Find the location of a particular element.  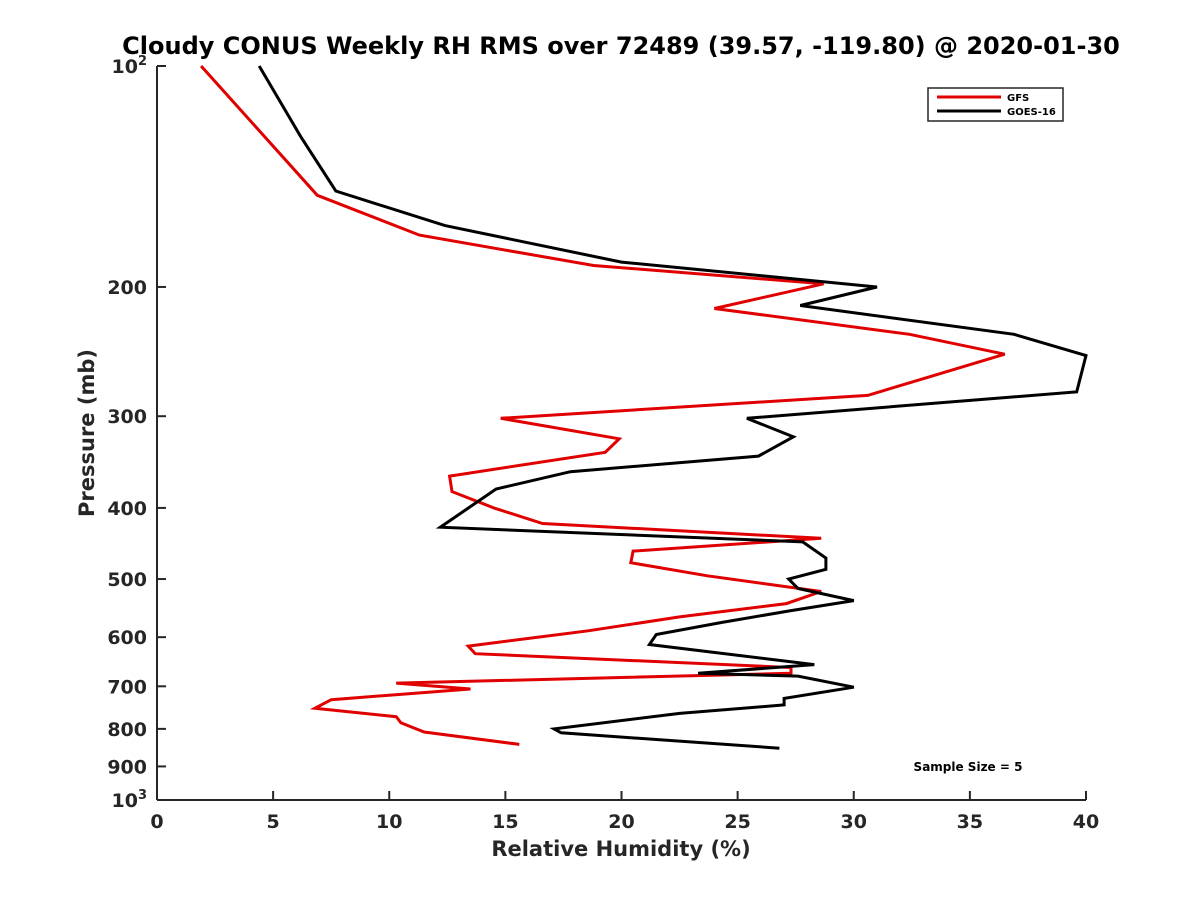

y-tick-label: 500 is located at coordinates (127, 580).